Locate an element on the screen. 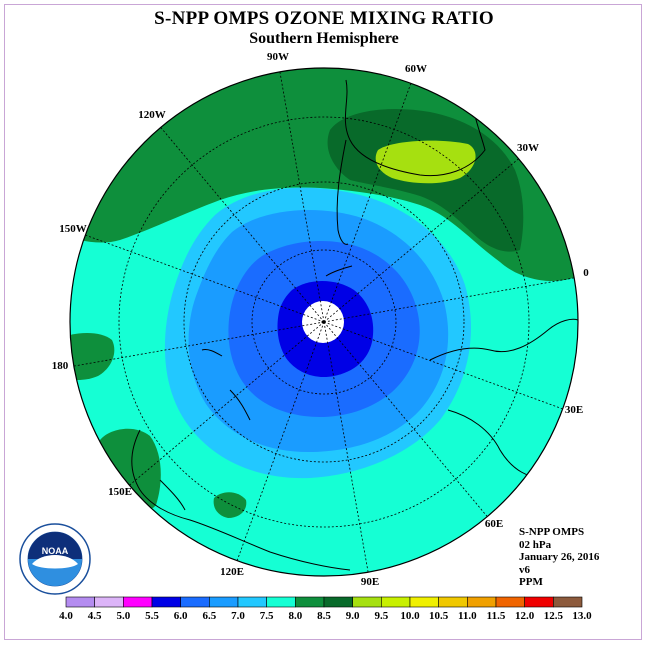  longitude-label: 150E is located at coordinates (120, 492).